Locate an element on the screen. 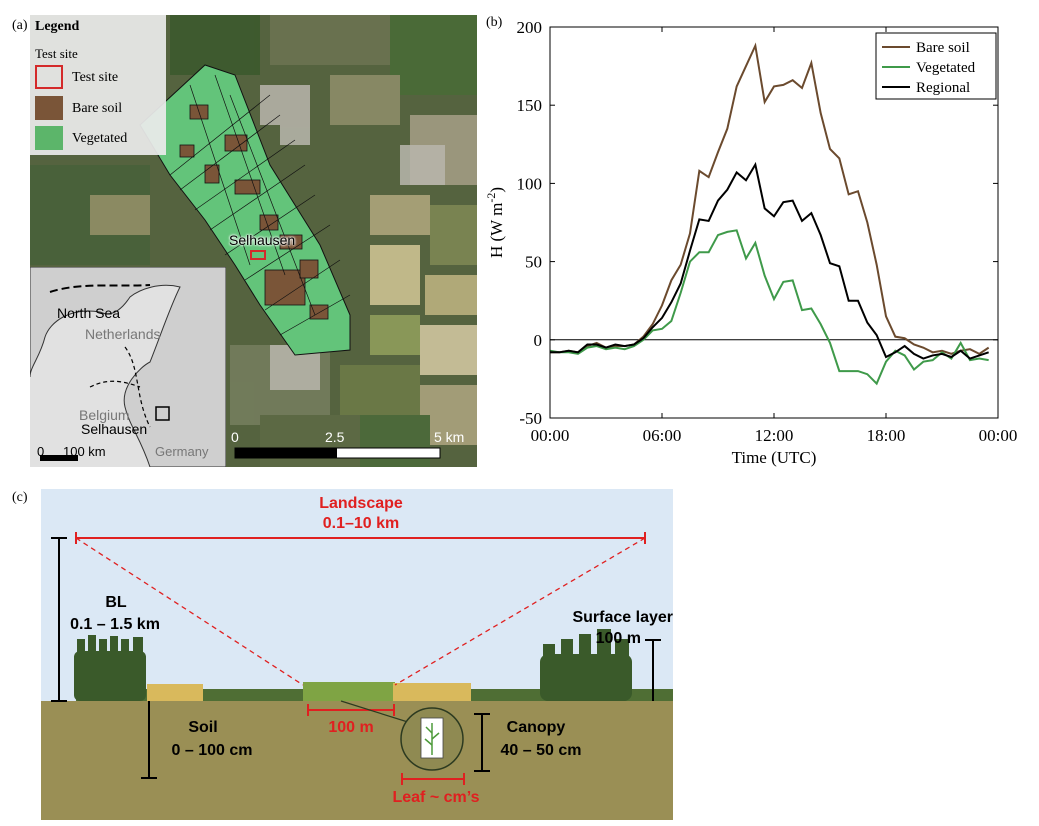  map-scale-end: 5 km is located at coordinates (449, 437).